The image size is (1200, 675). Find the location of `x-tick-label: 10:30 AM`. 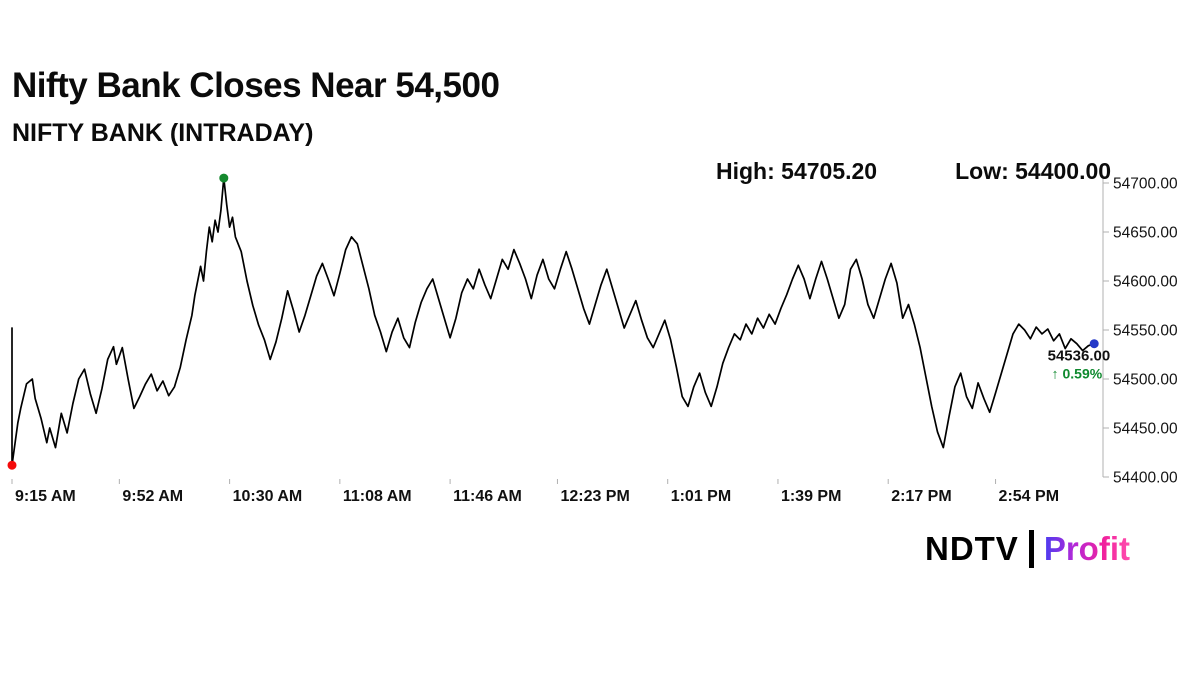

x-tick-label: 10:30 AM is located at coordinates (268, 496).